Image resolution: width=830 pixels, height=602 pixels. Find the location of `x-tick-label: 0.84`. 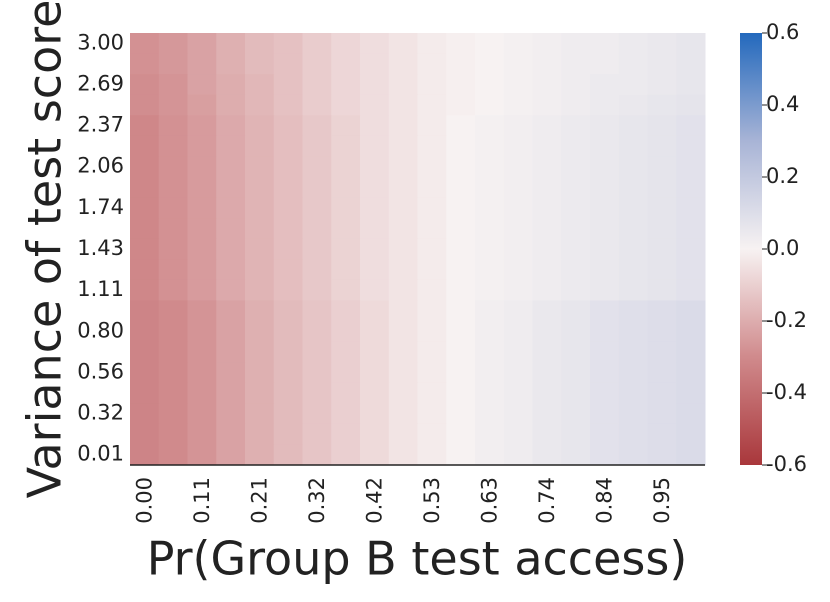

x-tick-label: 0.84 is located at coordinates (604, 500).